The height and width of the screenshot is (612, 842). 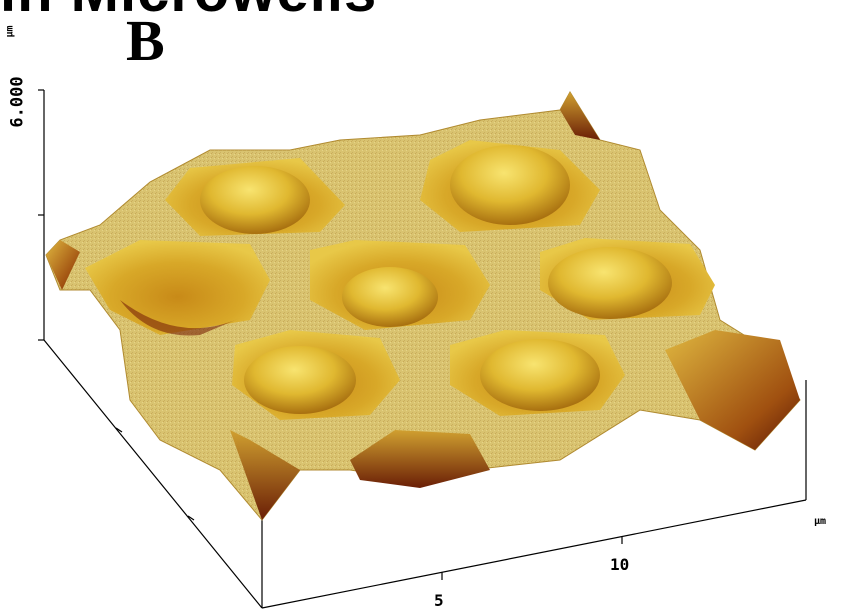 I want to click on surface-corner-left, so click(x=63, y=265).